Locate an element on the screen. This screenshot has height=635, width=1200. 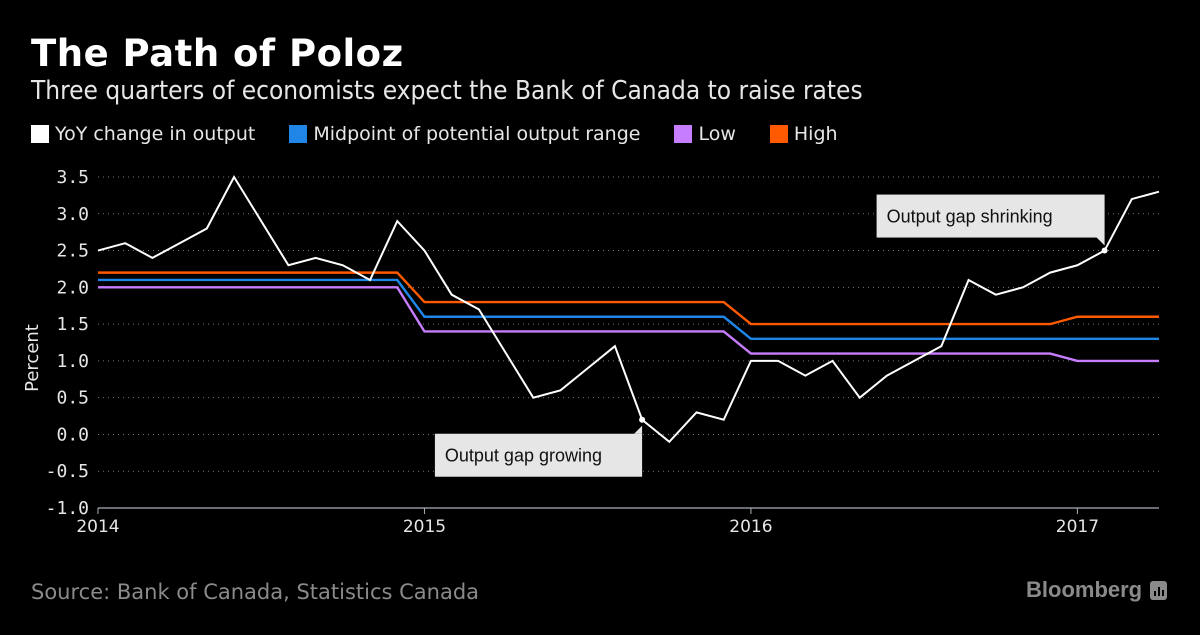
y-tick-label: 1.5 is located at coordinates (72, 324).